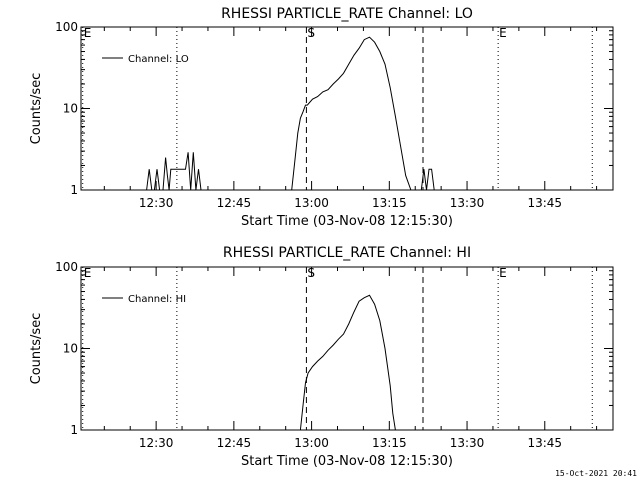 The height and width of the screenshot is (480, 640). Describe the element at coordinates (389, 203) in the screenshot. I see `panel-1-xtick-label: 13:15` at that location.